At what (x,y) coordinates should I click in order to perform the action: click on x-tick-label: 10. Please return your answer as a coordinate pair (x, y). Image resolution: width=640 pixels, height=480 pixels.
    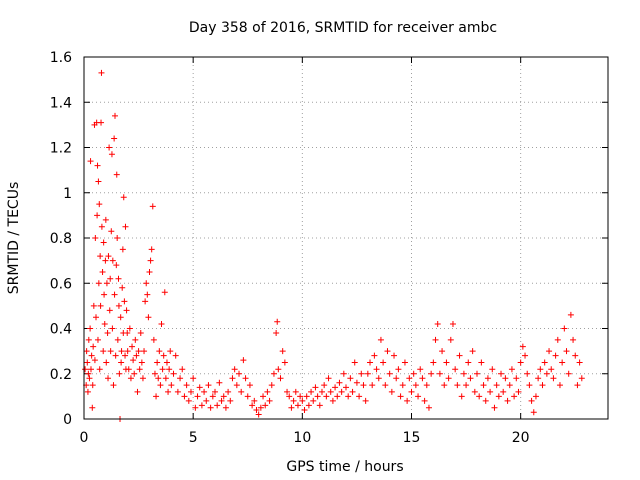
    Looking at the image, I should click on (302, 438).